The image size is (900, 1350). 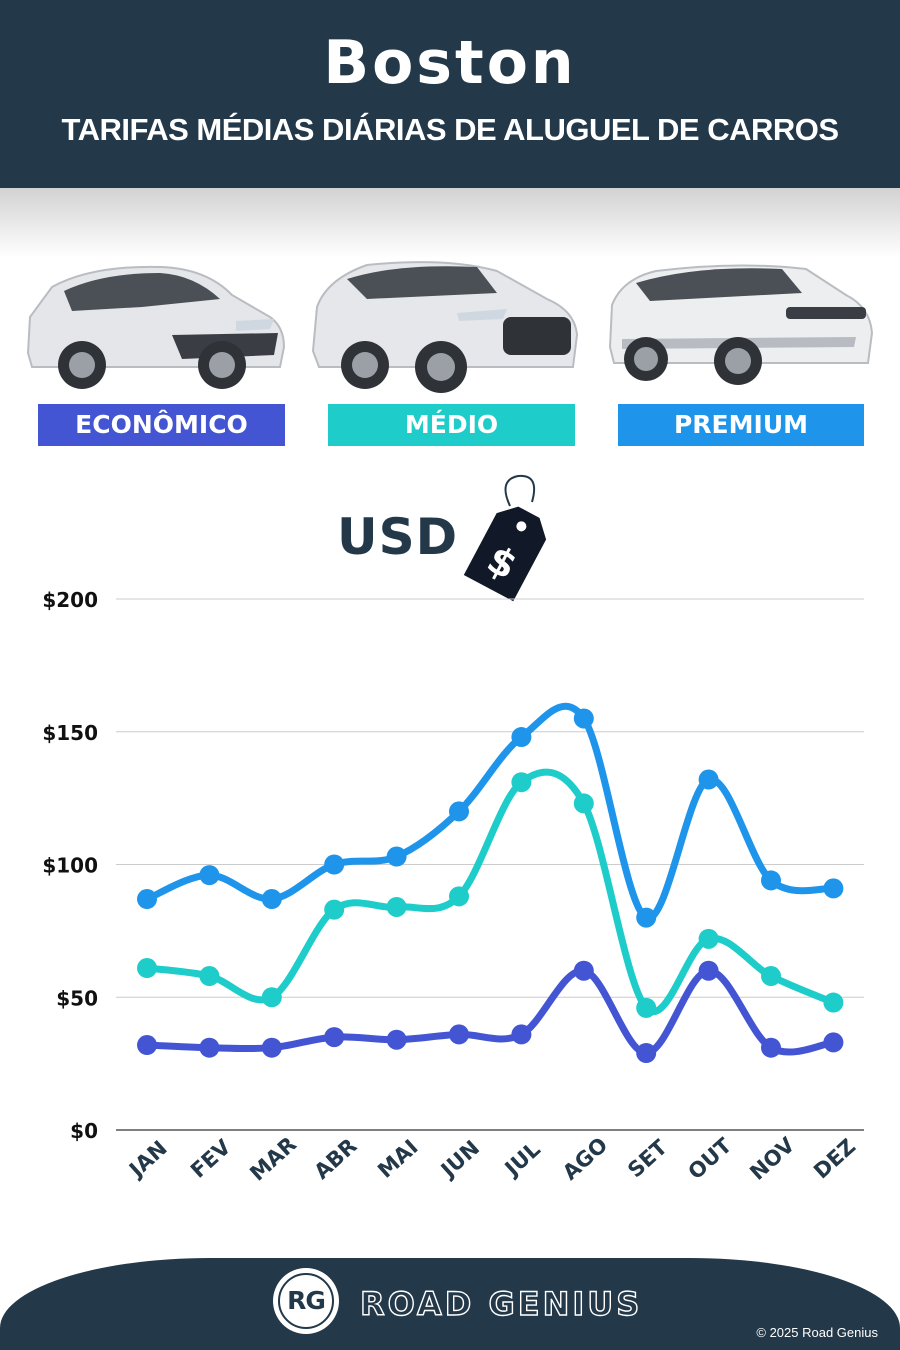 I want to click on footer: RG ROAD GENIUS © 2025 Road Genius, so click(x=450, y=1304).